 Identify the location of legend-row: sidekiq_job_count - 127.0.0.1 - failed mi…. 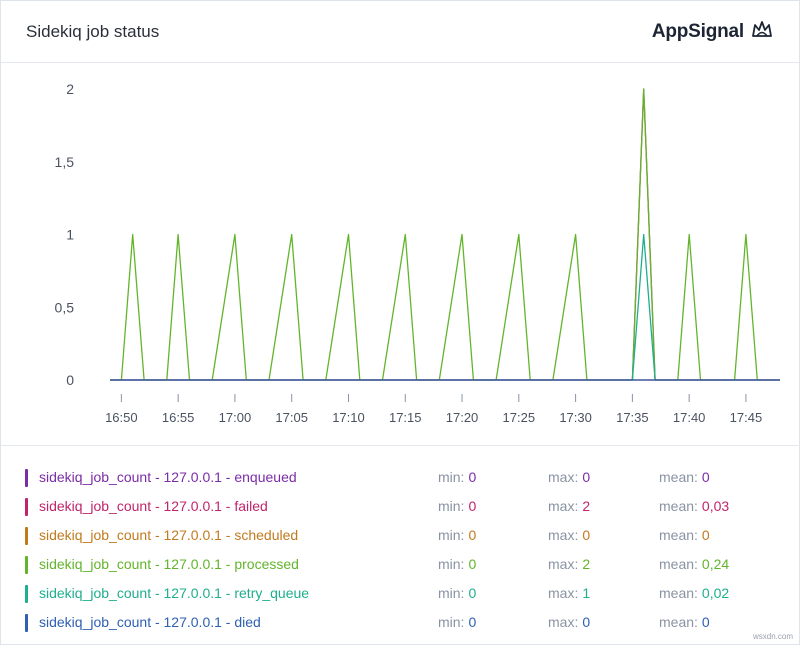
(400, 506).